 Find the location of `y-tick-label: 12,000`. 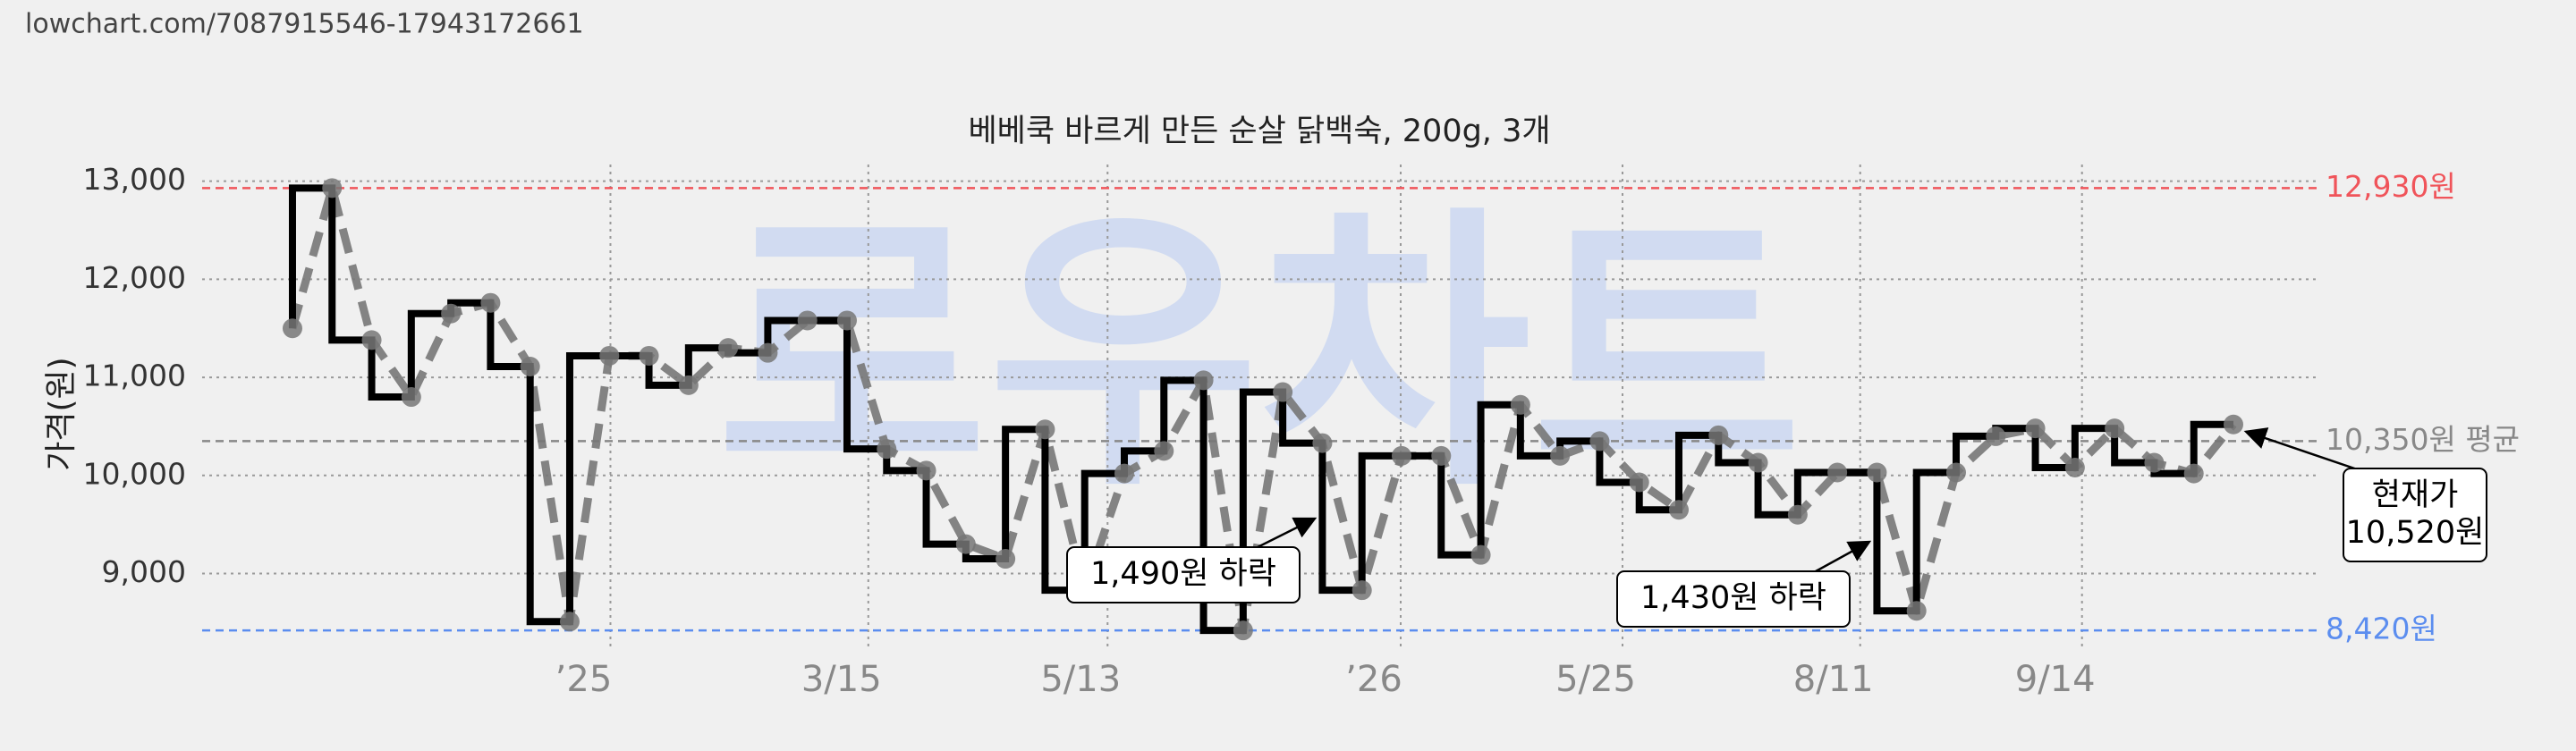

y-tick-label: 12,000 is located at coordinates (134, 277).